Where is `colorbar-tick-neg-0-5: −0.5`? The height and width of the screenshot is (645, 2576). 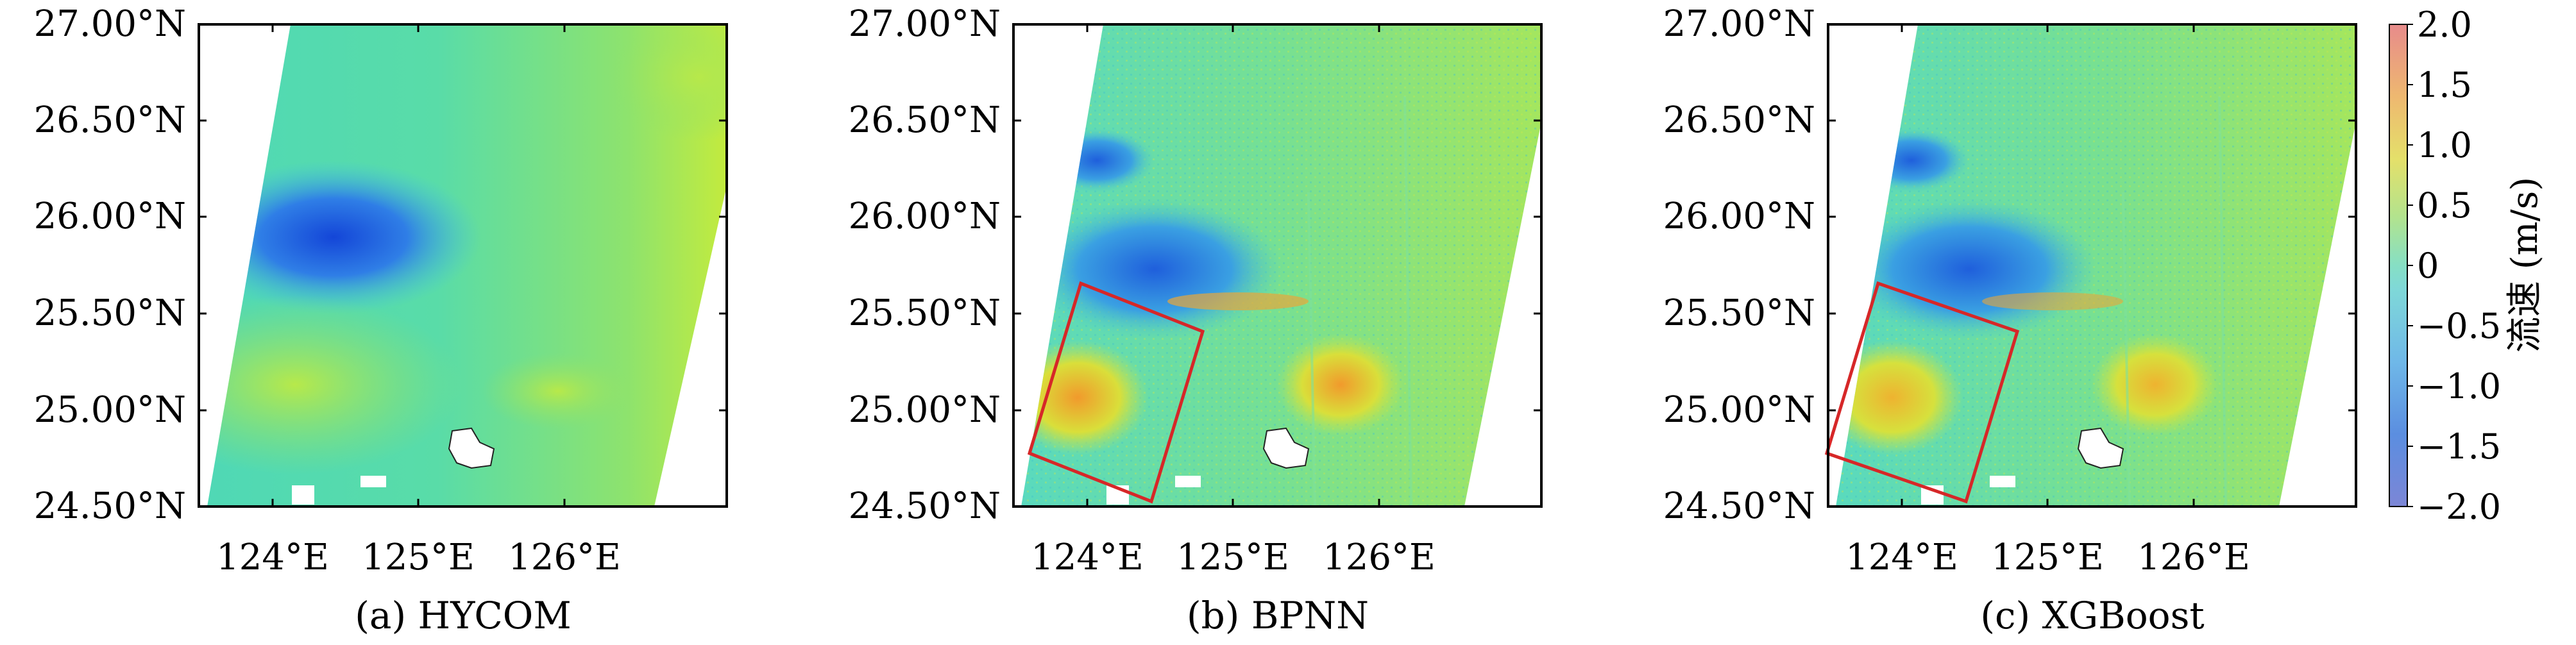
colorbar-tick-neg-0-5: −0.5 is located at coordinates (2459, 326).